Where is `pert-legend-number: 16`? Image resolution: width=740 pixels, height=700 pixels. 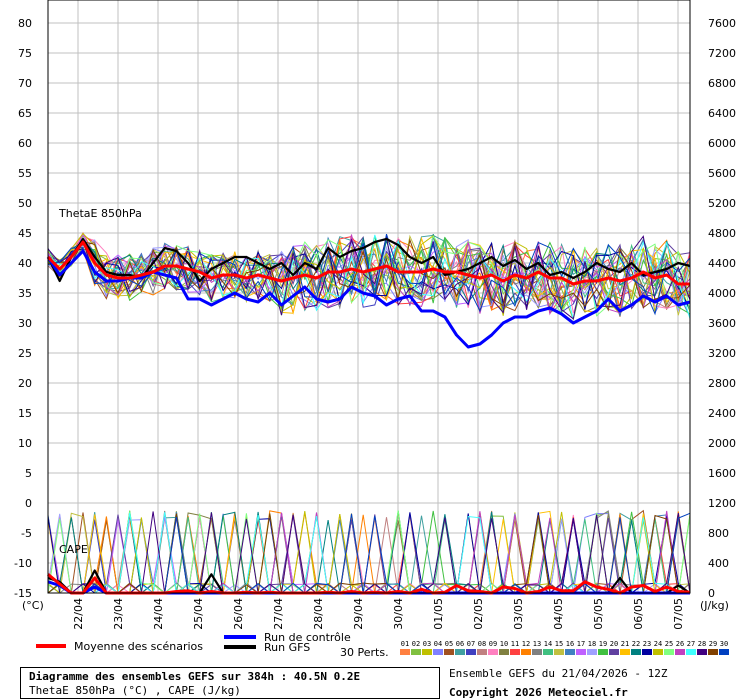 pert-legend-number: 16 is located at coordinates (570, 644).